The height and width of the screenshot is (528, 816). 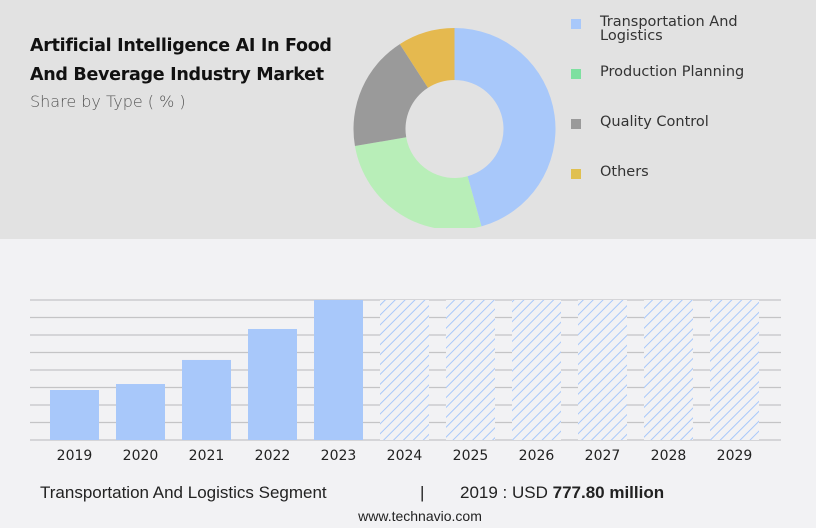 I want to click on value-amount: 777.80 million, so click(x=608, y=492).